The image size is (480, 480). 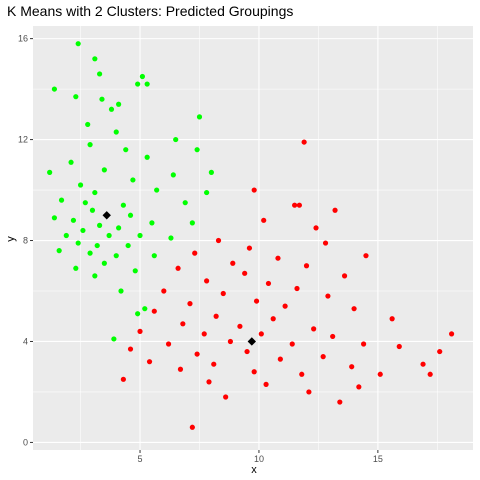 I want to click on x-tick-label: 15, so click(x=378, y=459).